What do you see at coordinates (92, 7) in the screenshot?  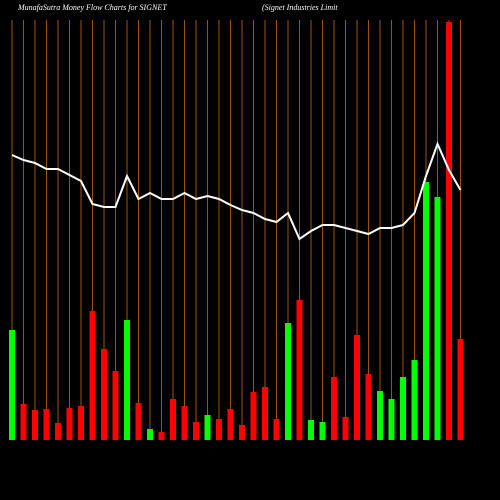 I see `chart-title: MunafaSutra Money Flow Charts for SIGNET` at bounding box center [92, 7].